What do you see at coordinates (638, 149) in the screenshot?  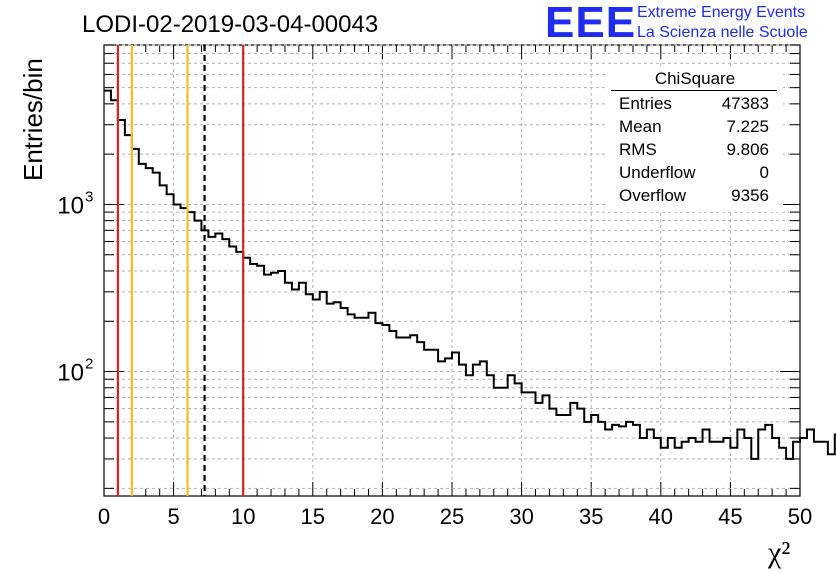 I see `stats-label: RMS` at bounding box center [638, 149].